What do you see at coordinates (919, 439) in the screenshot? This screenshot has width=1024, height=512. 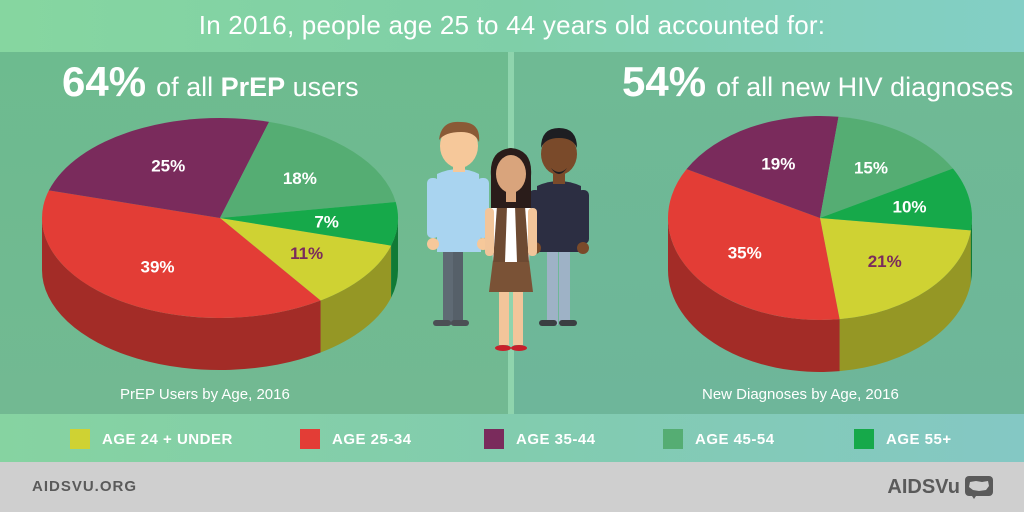 I see `legend-label: AGE 55+` at bounding box center [919, 439].